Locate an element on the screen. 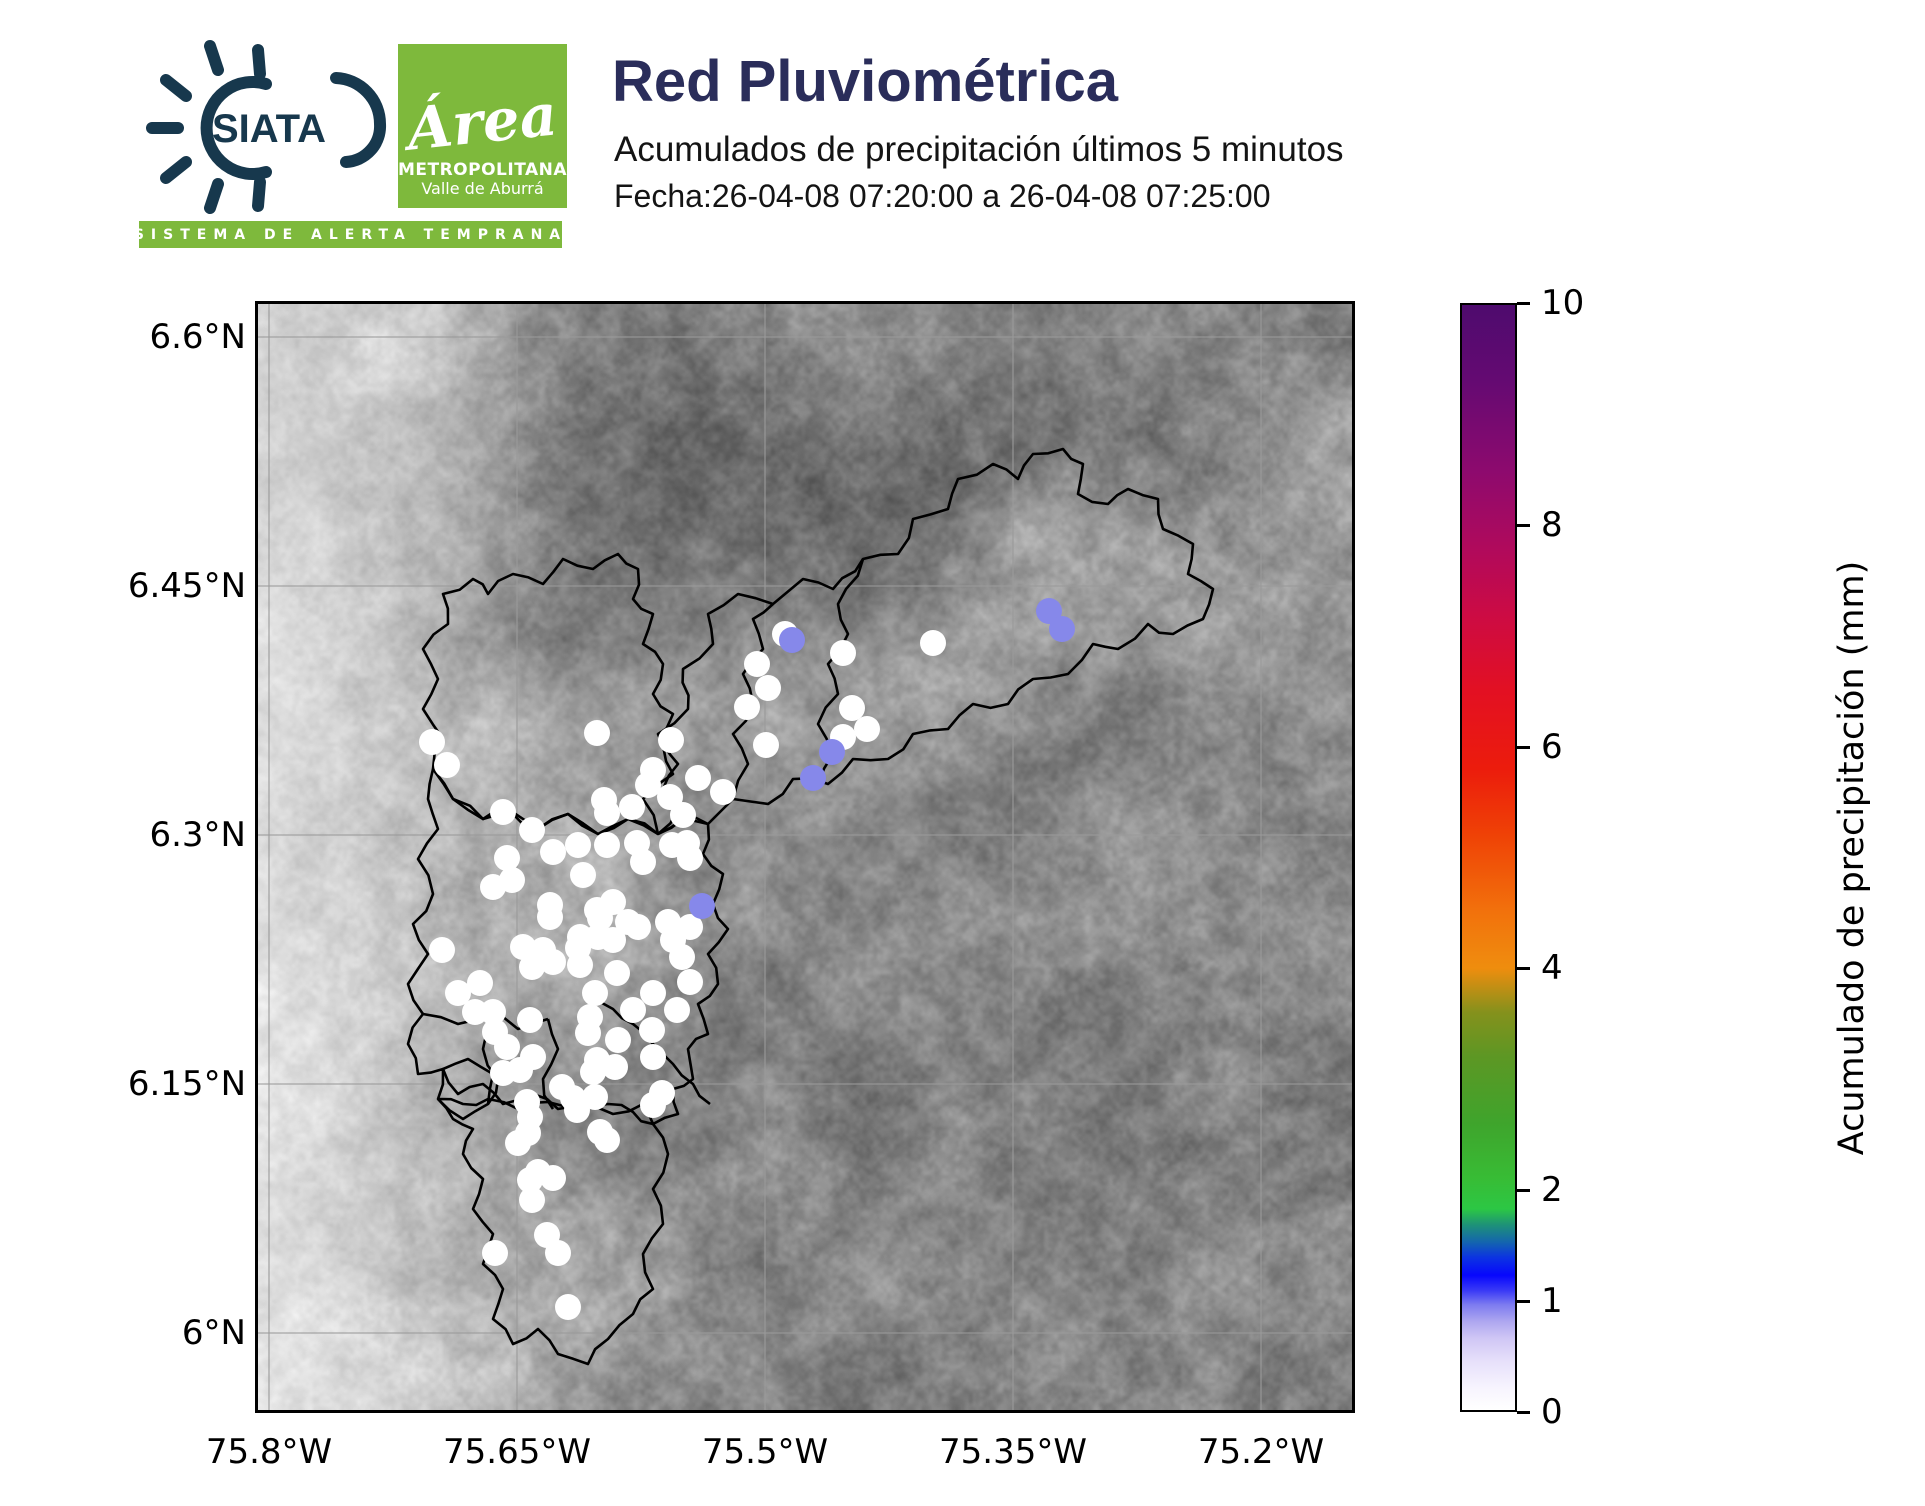 The height and width of the screenshot is (1506, 1925). cloud-icon is located at coordinates (358, 120).